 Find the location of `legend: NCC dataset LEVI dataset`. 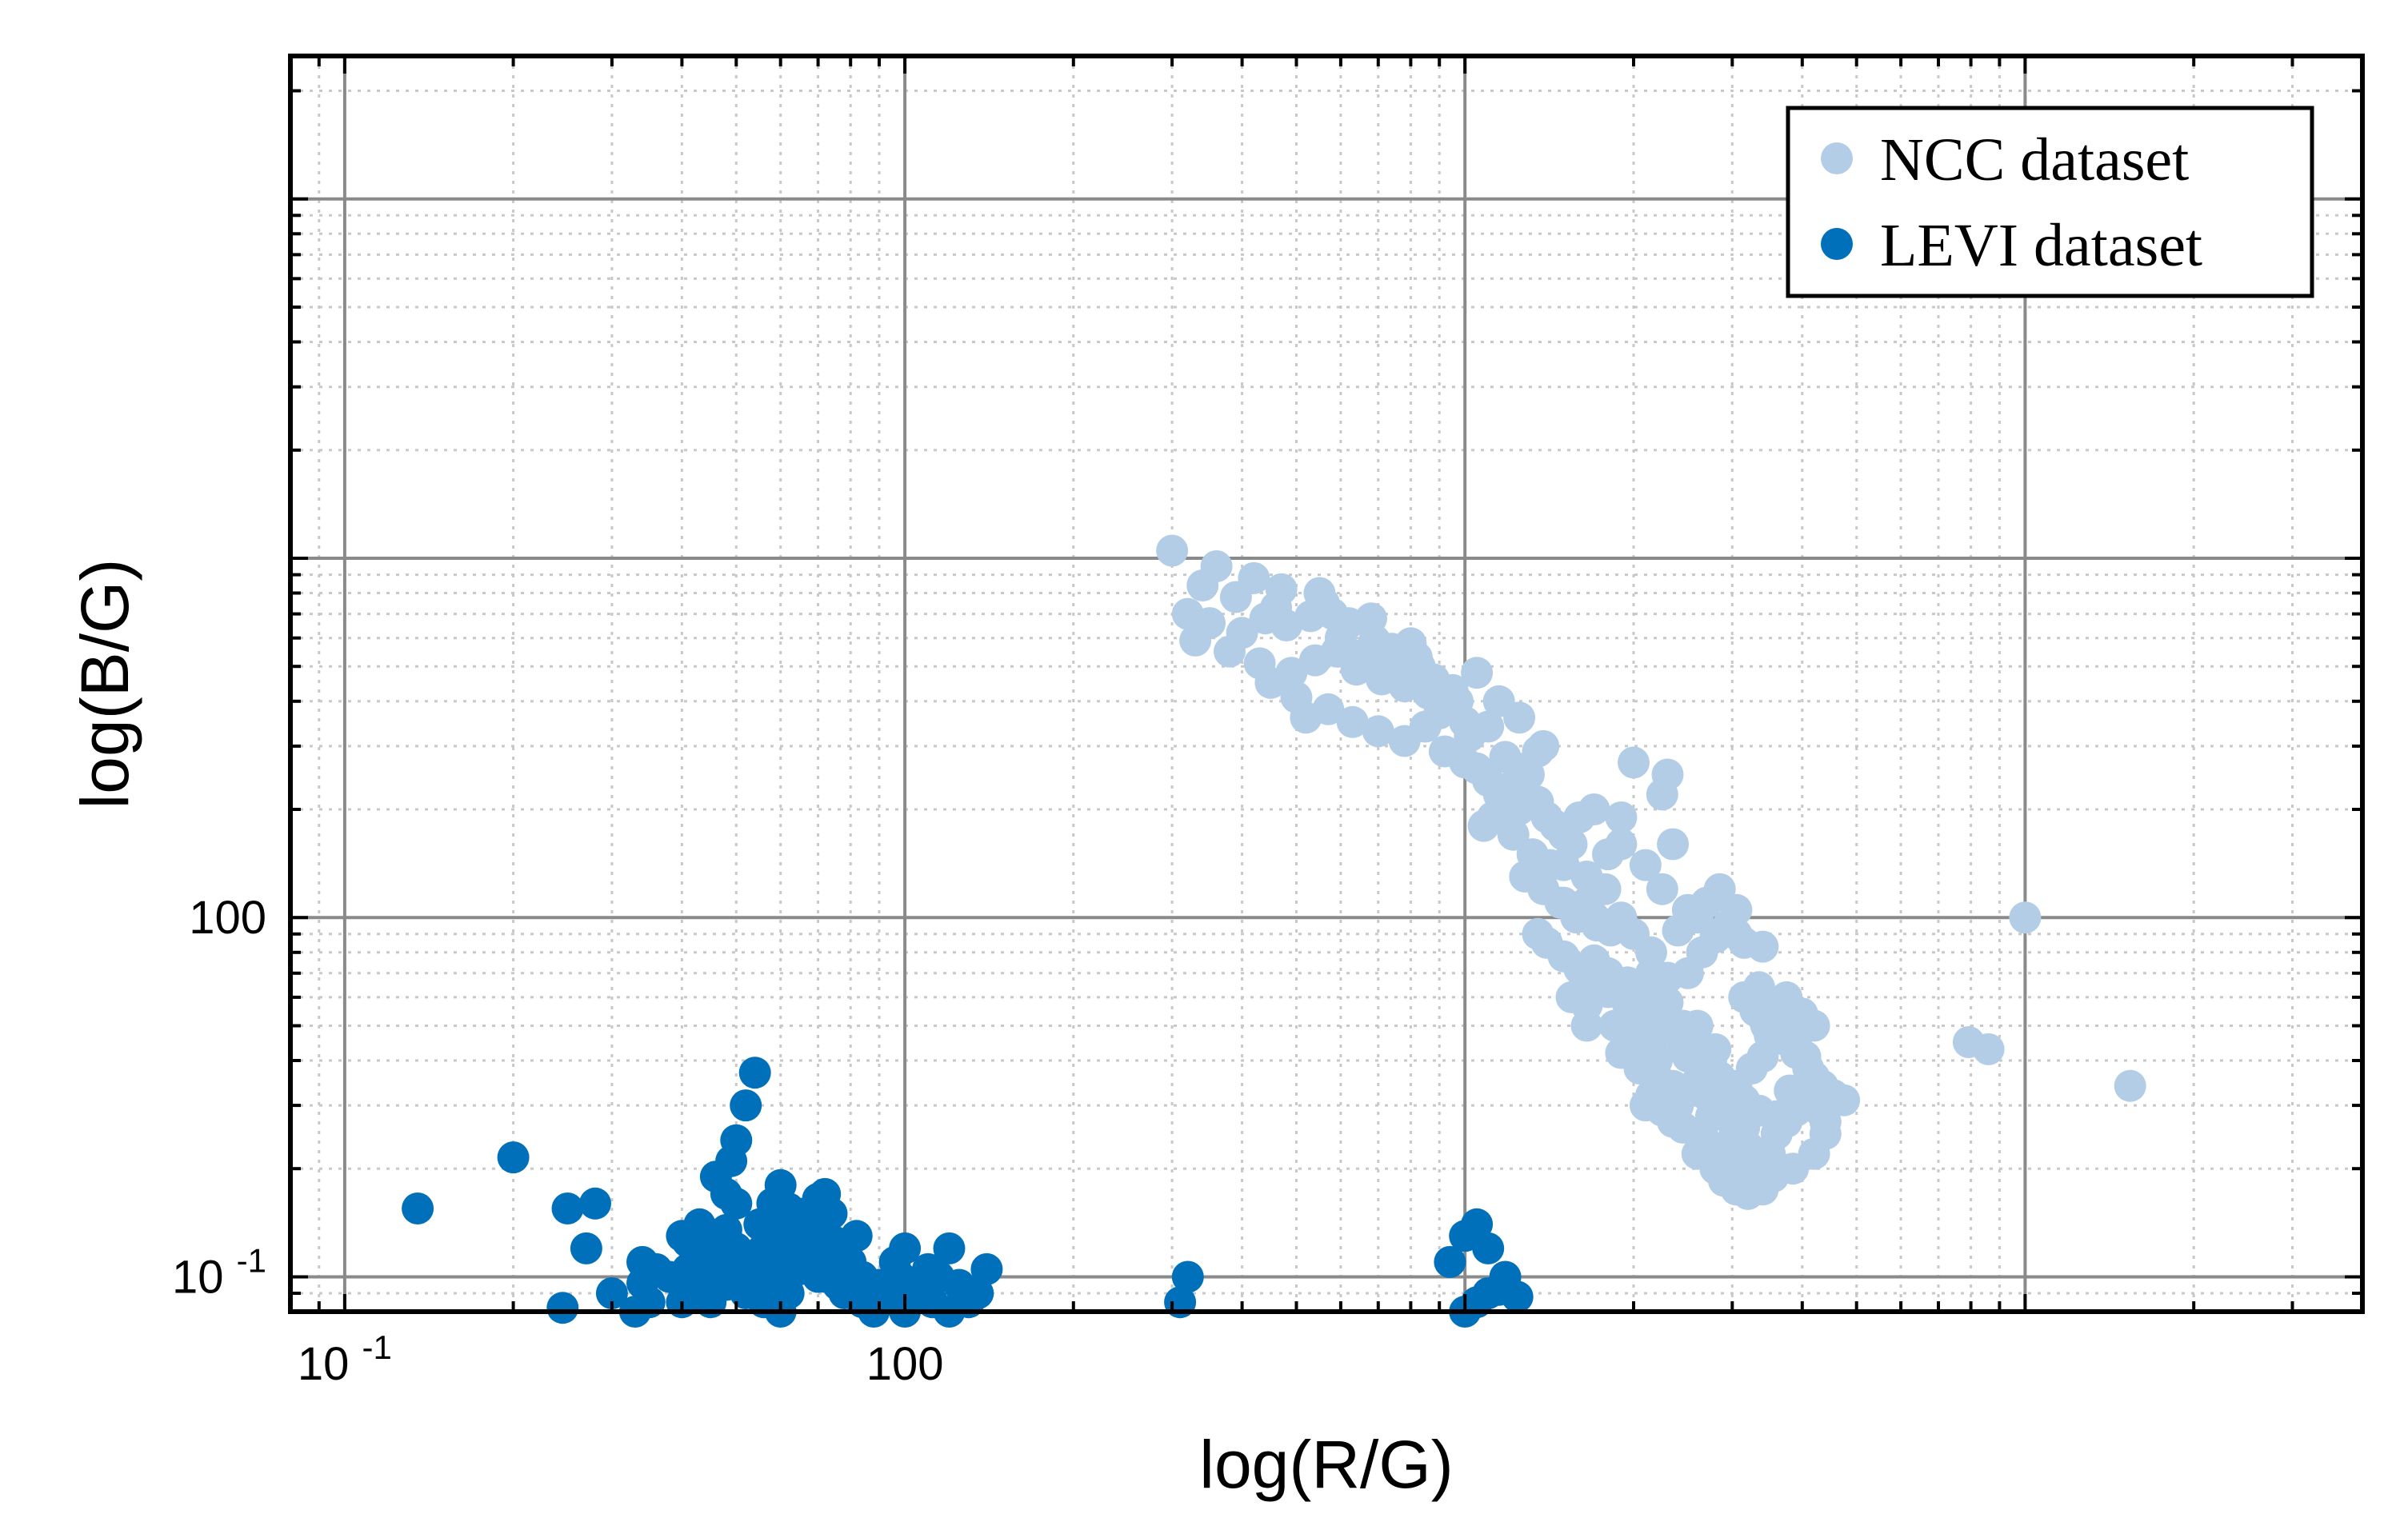

legend: NCC dataset LEVI dataset is located at coordinates (2050, 202).